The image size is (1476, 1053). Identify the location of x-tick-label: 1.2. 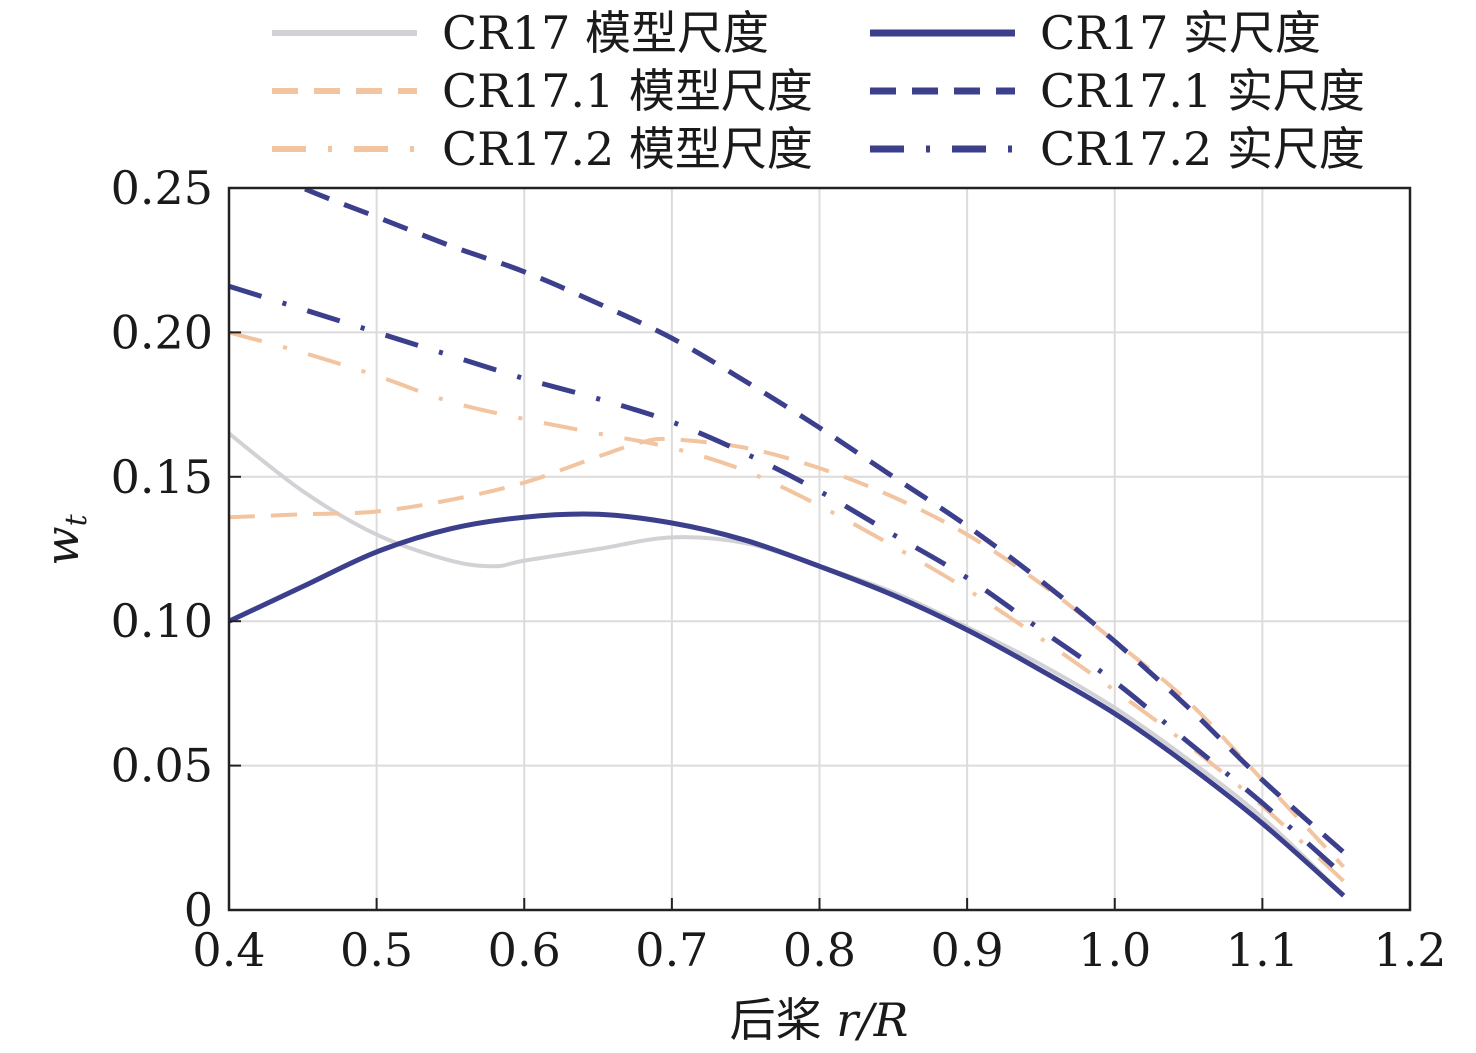
(1409, 950).